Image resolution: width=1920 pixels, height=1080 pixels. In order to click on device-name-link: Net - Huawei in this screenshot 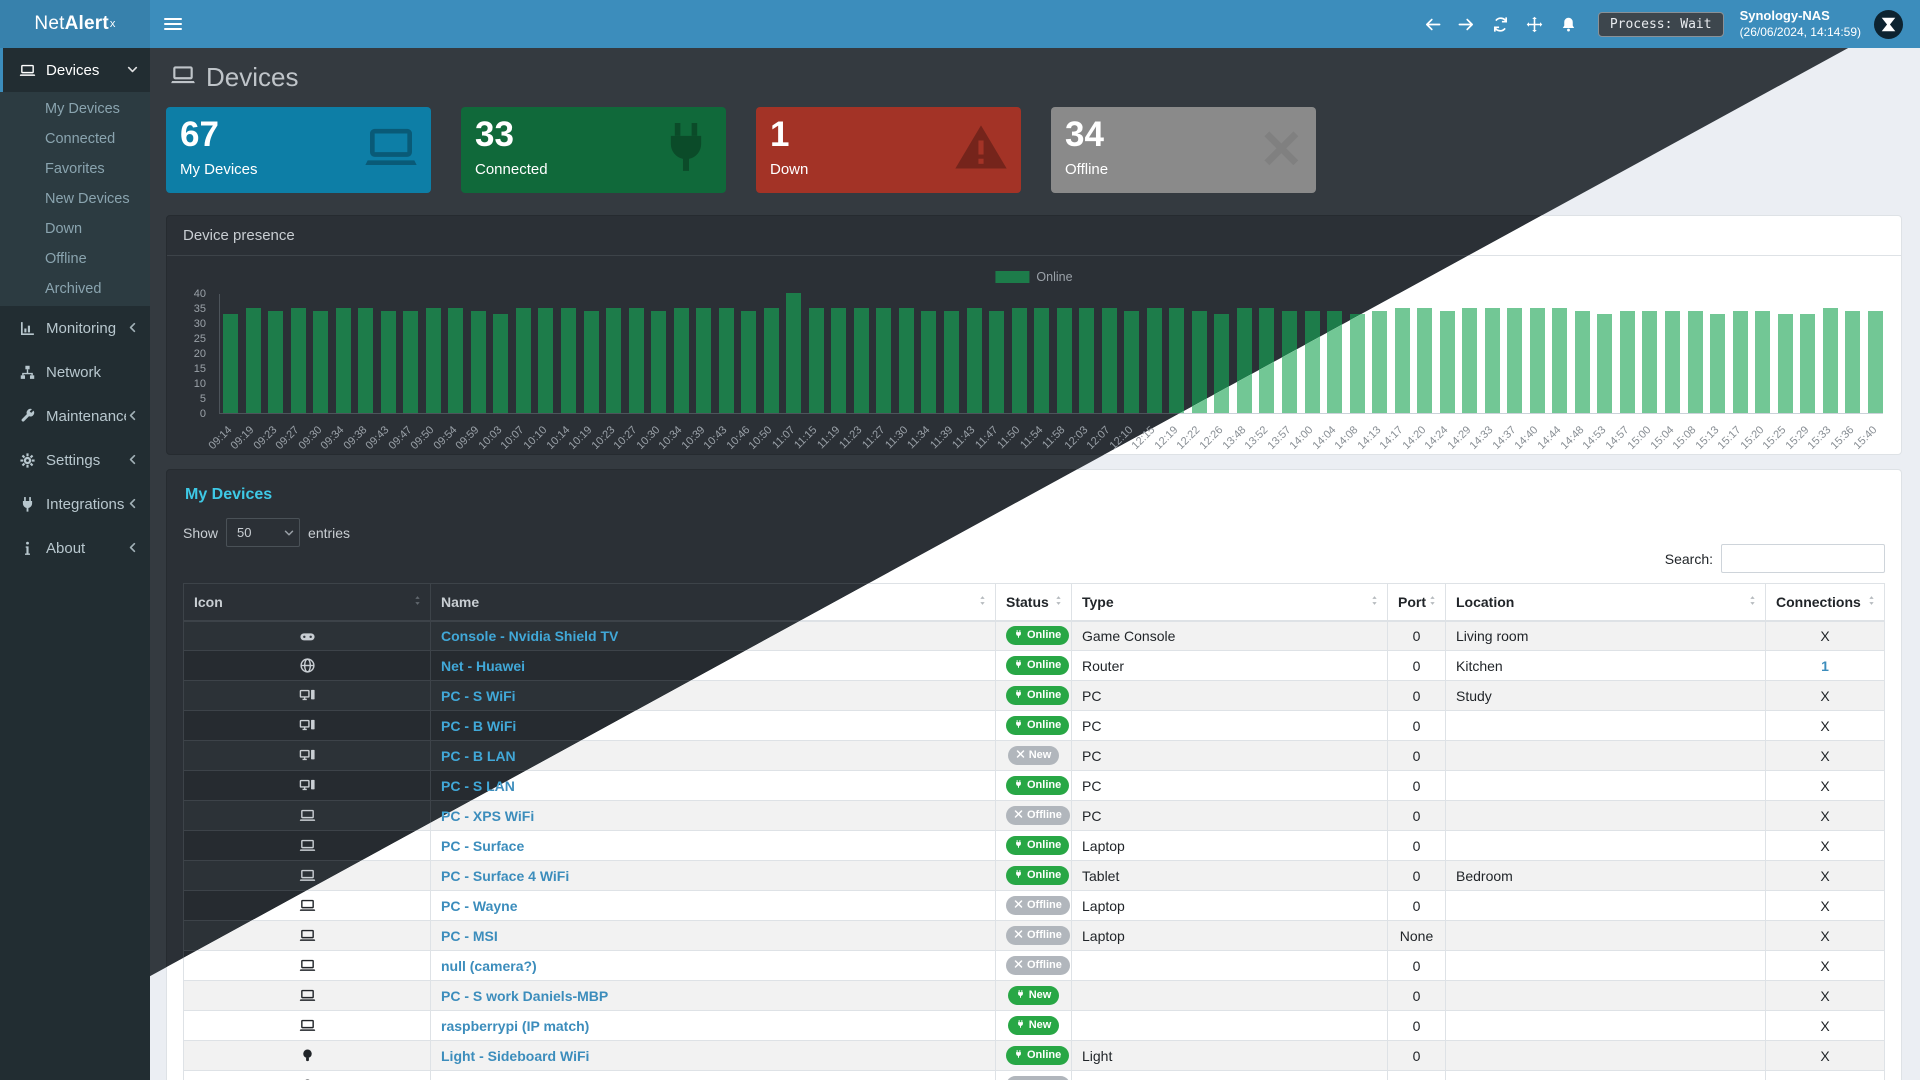, I will do `click(483, 665)`.